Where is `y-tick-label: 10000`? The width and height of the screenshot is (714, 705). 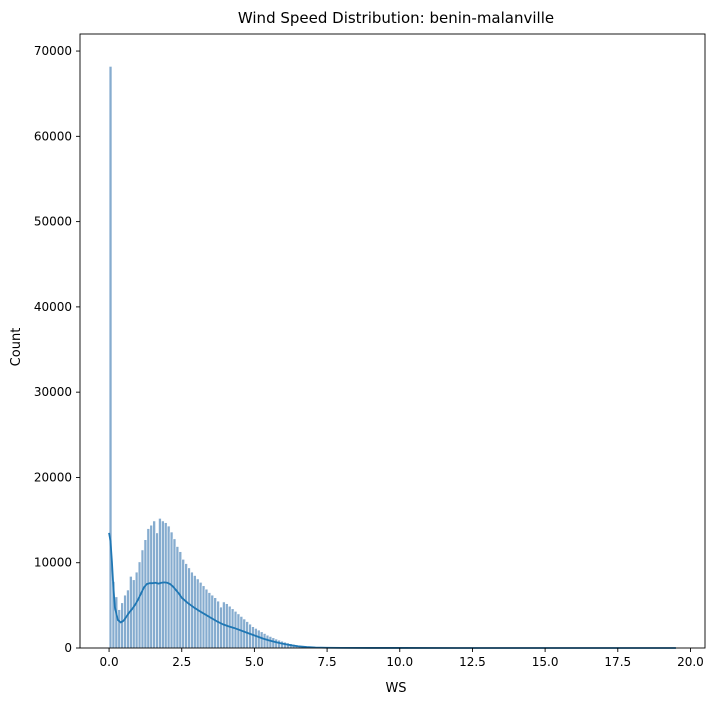
y-tick-label: 10000 is located at coordinates (53, 563).